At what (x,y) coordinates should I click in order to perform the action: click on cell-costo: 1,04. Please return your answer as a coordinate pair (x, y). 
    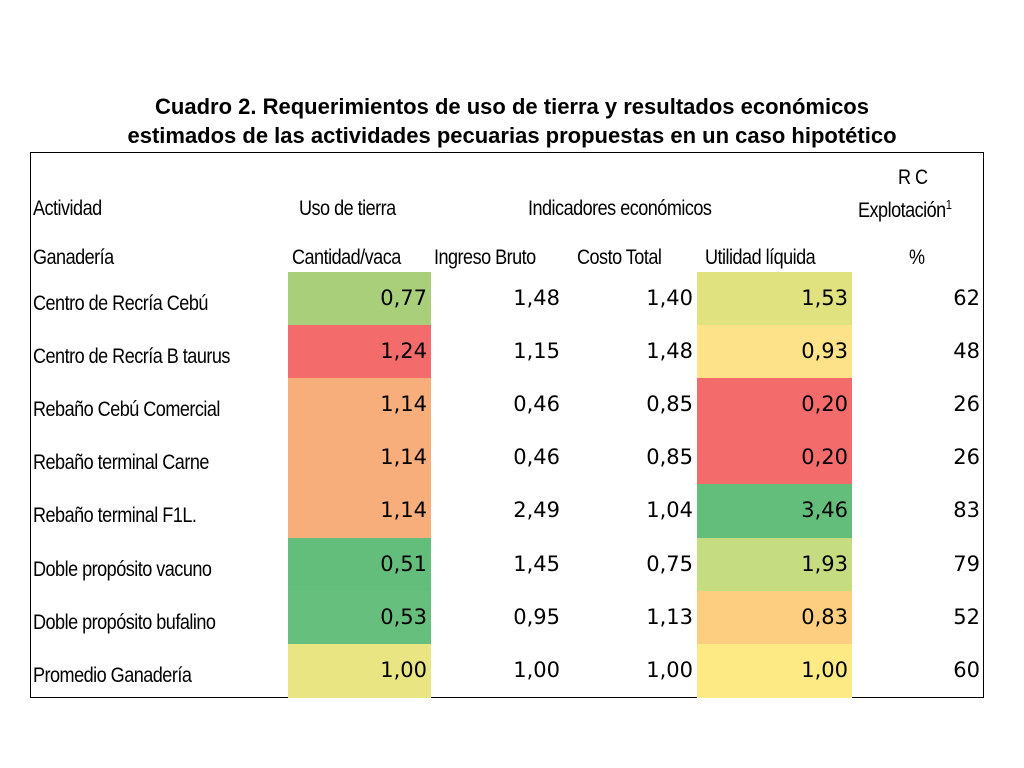
    Looking at the image, I should click on (669, 510).